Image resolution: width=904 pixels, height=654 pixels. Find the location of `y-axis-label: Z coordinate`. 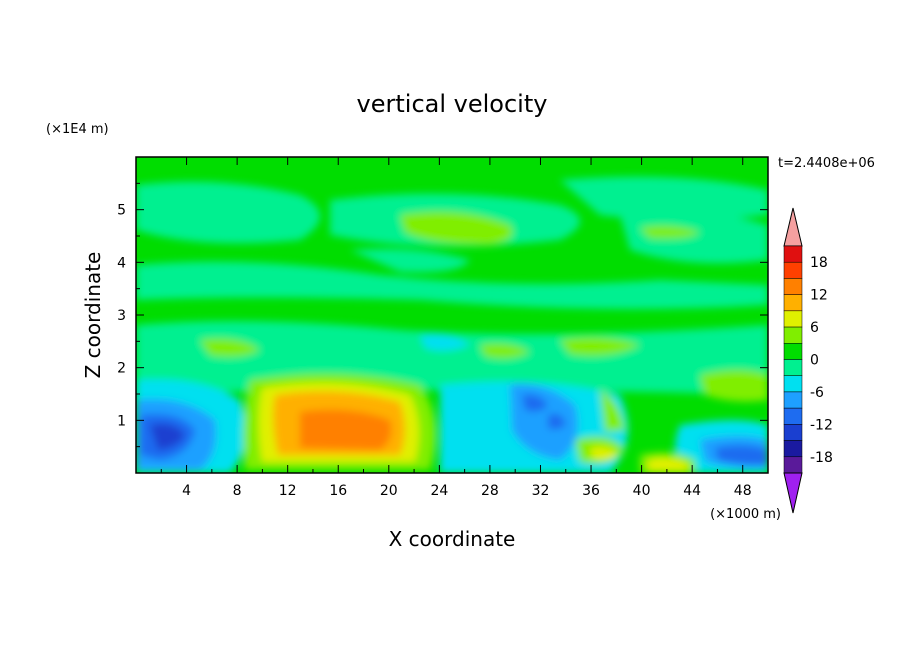

y-axis-label: Z coordinate is located at coordinates (93, 315).